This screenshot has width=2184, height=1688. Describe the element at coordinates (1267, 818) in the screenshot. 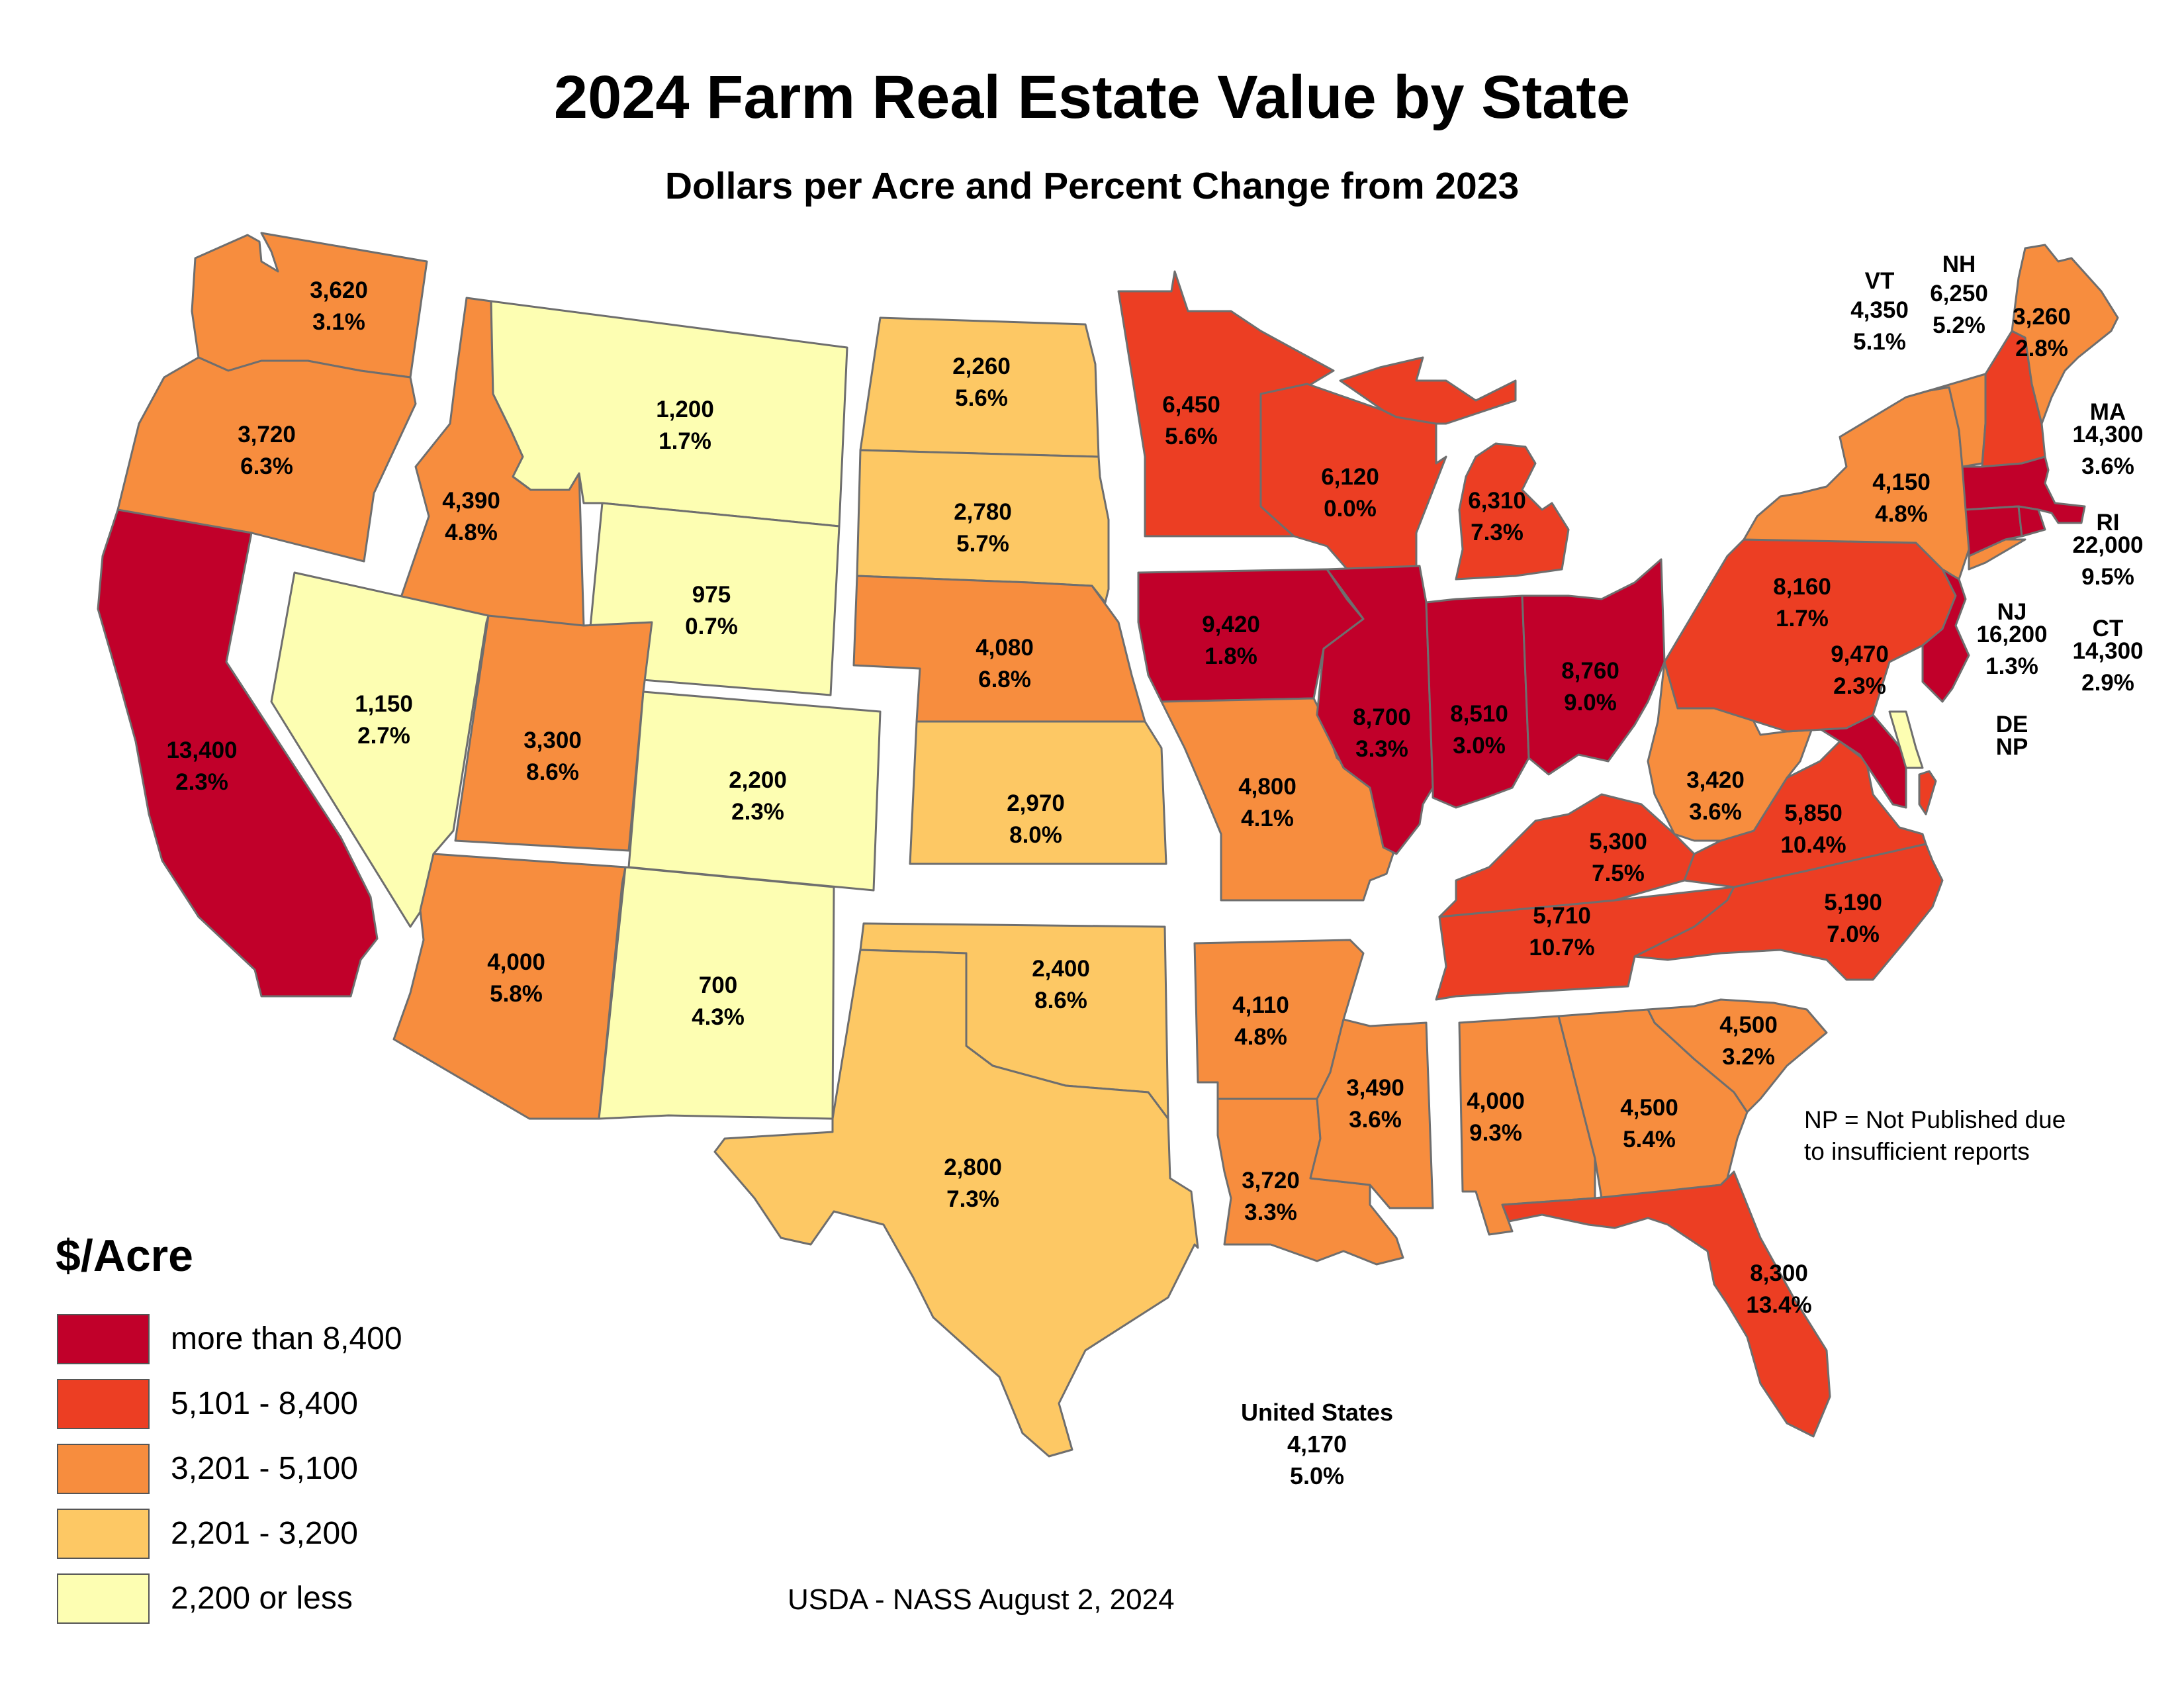

I see `state-change: 4.1%` at that location.